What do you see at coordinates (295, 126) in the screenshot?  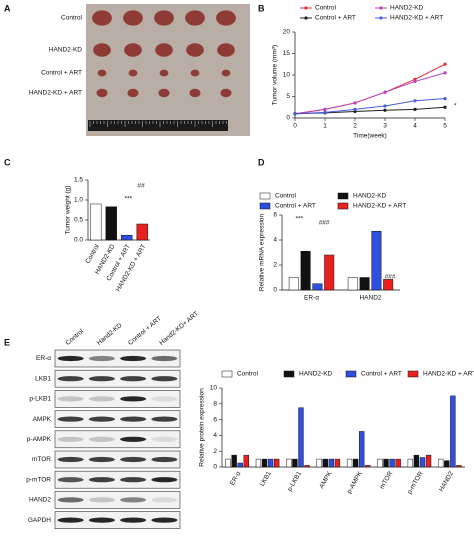 I see `x-tick-label: 0` at bounding box center [295, 126].